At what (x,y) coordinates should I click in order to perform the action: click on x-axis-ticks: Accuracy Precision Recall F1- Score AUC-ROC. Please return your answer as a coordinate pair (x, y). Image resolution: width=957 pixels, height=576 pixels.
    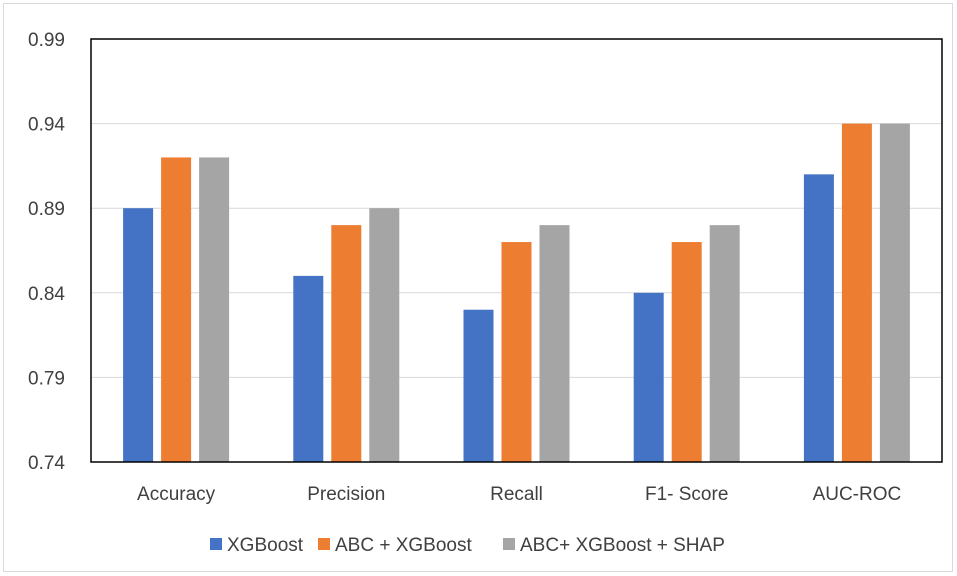
    Looking at the image, I should click on (519, 494).